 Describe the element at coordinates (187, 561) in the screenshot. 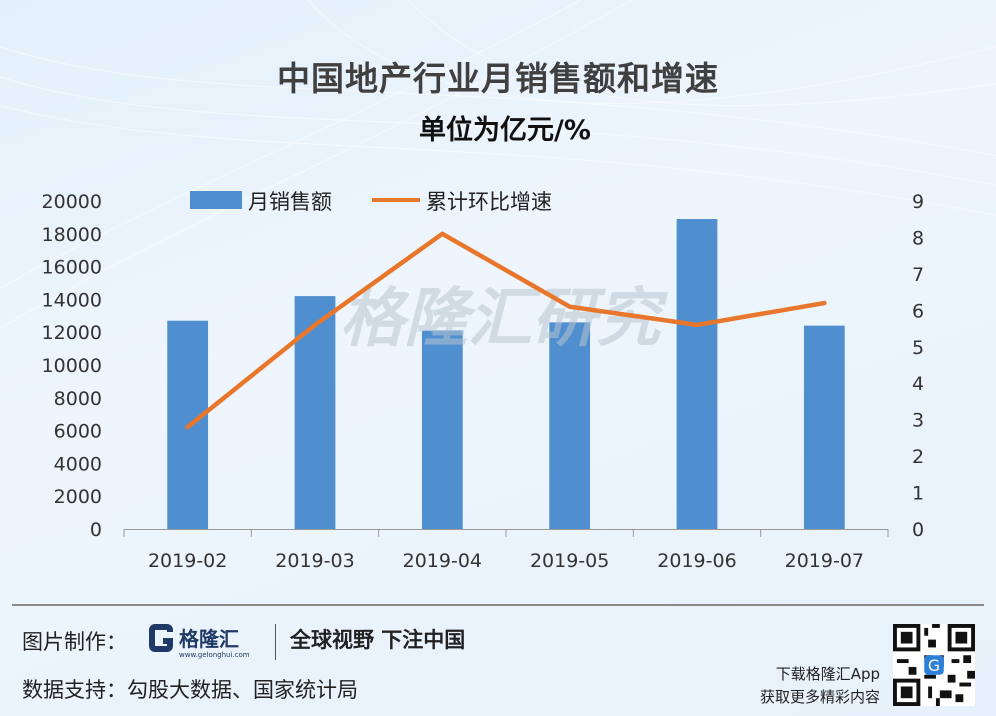

I see `x-tick-label: 2019-02` at that location.